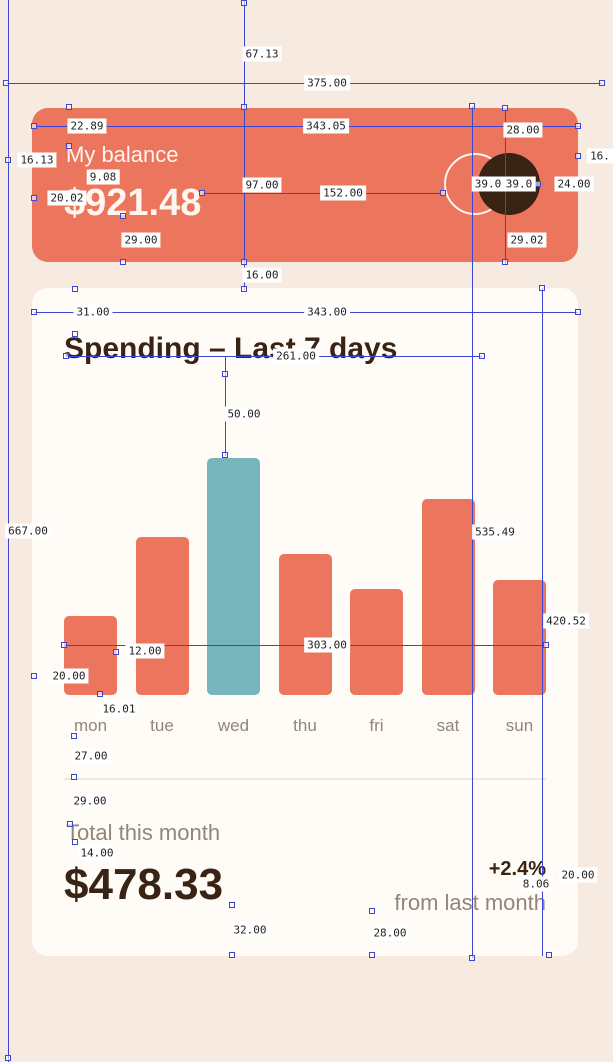 The image size is (613, 1062). Describe the element at coordinates (519, 637) in the screenshot. I see `chart-bar-sun` at that location.